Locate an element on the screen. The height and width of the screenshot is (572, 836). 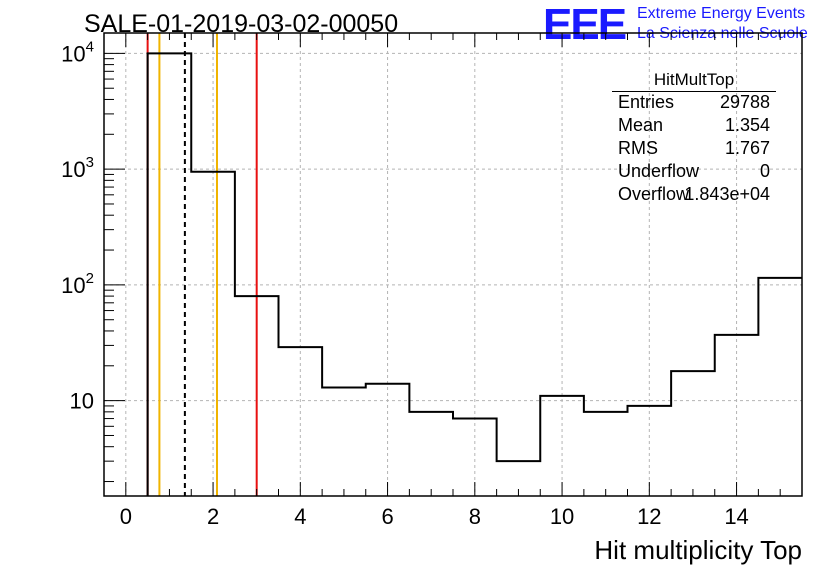
stats-label-entries: Entries is located at coordinates (646, 102).